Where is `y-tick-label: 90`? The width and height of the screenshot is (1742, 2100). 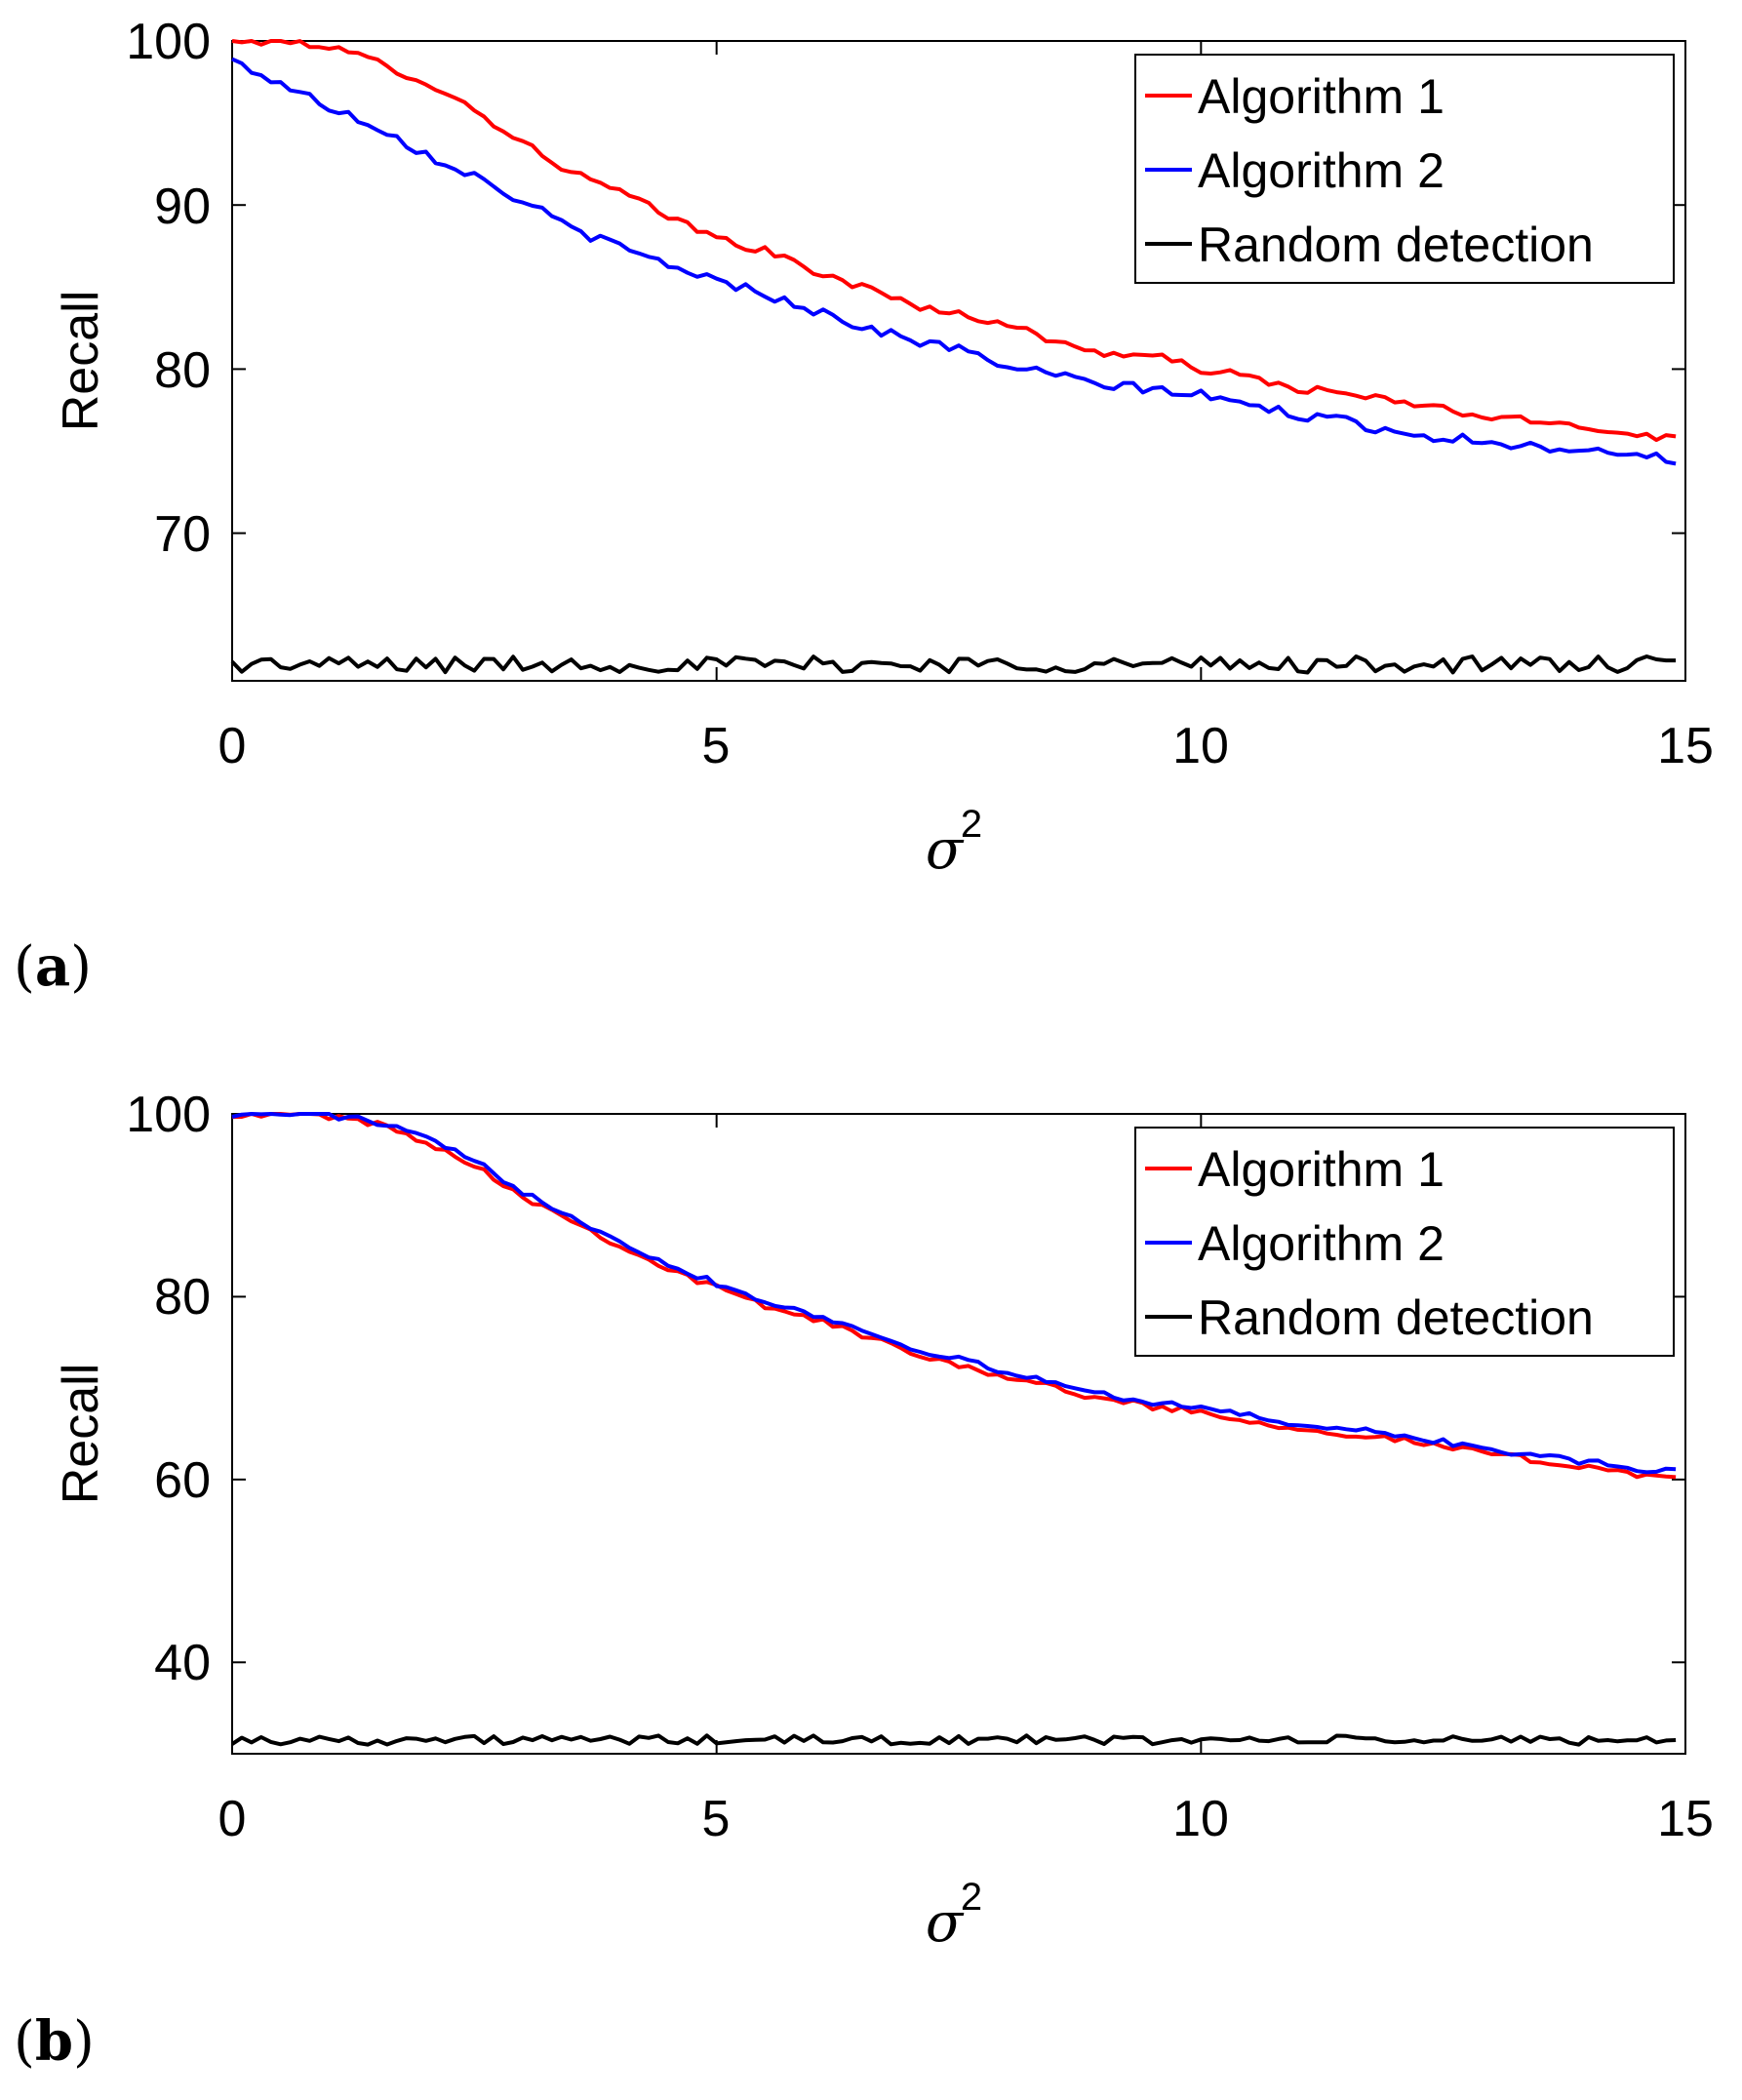 y-tick-label: 90 is located at coordinates (182, 207).